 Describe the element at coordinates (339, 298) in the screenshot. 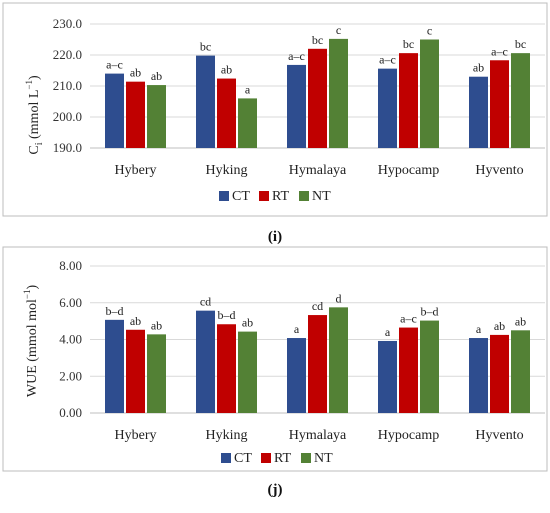

I see `data-label: d` at that location.